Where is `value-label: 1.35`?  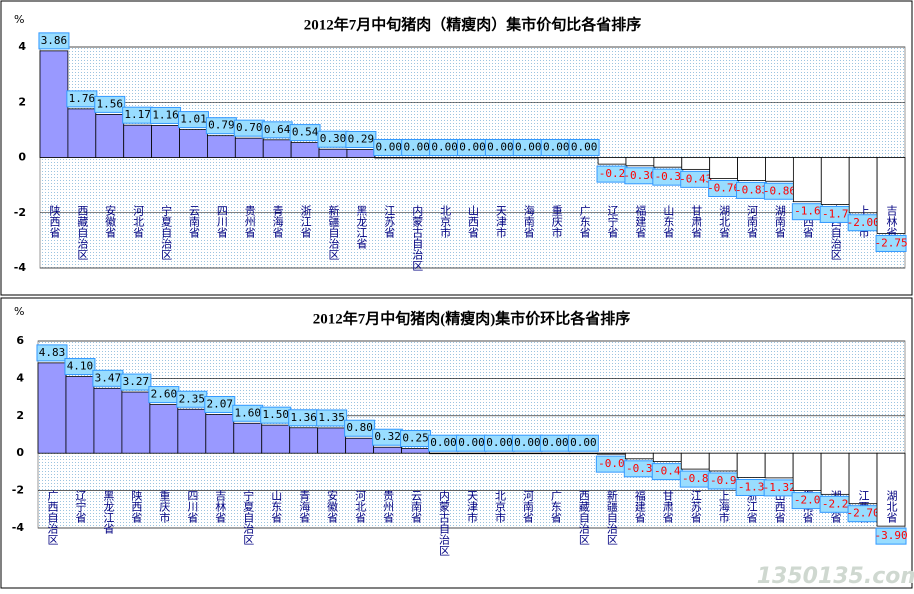
value-label: 1.35 is located at coordinates (331, 417).